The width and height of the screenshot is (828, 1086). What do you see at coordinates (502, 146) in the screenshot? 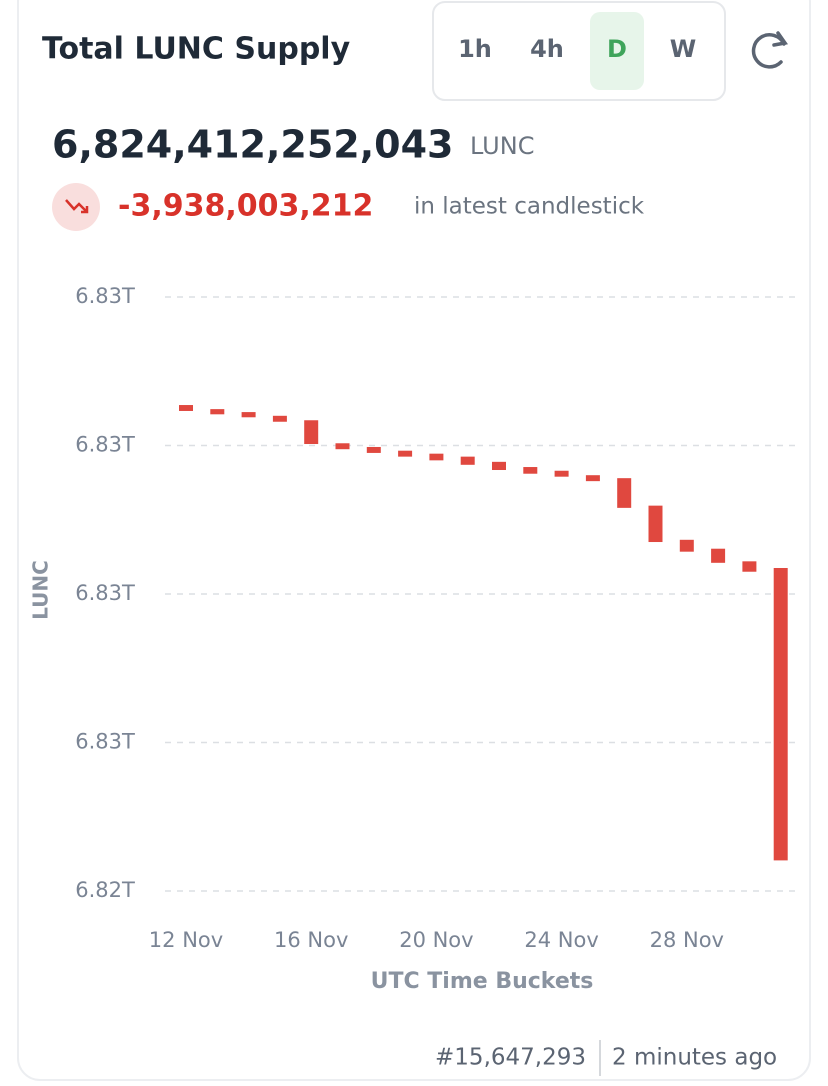
I see `supply-unit: LUNC` at bounding box center [502, 146].